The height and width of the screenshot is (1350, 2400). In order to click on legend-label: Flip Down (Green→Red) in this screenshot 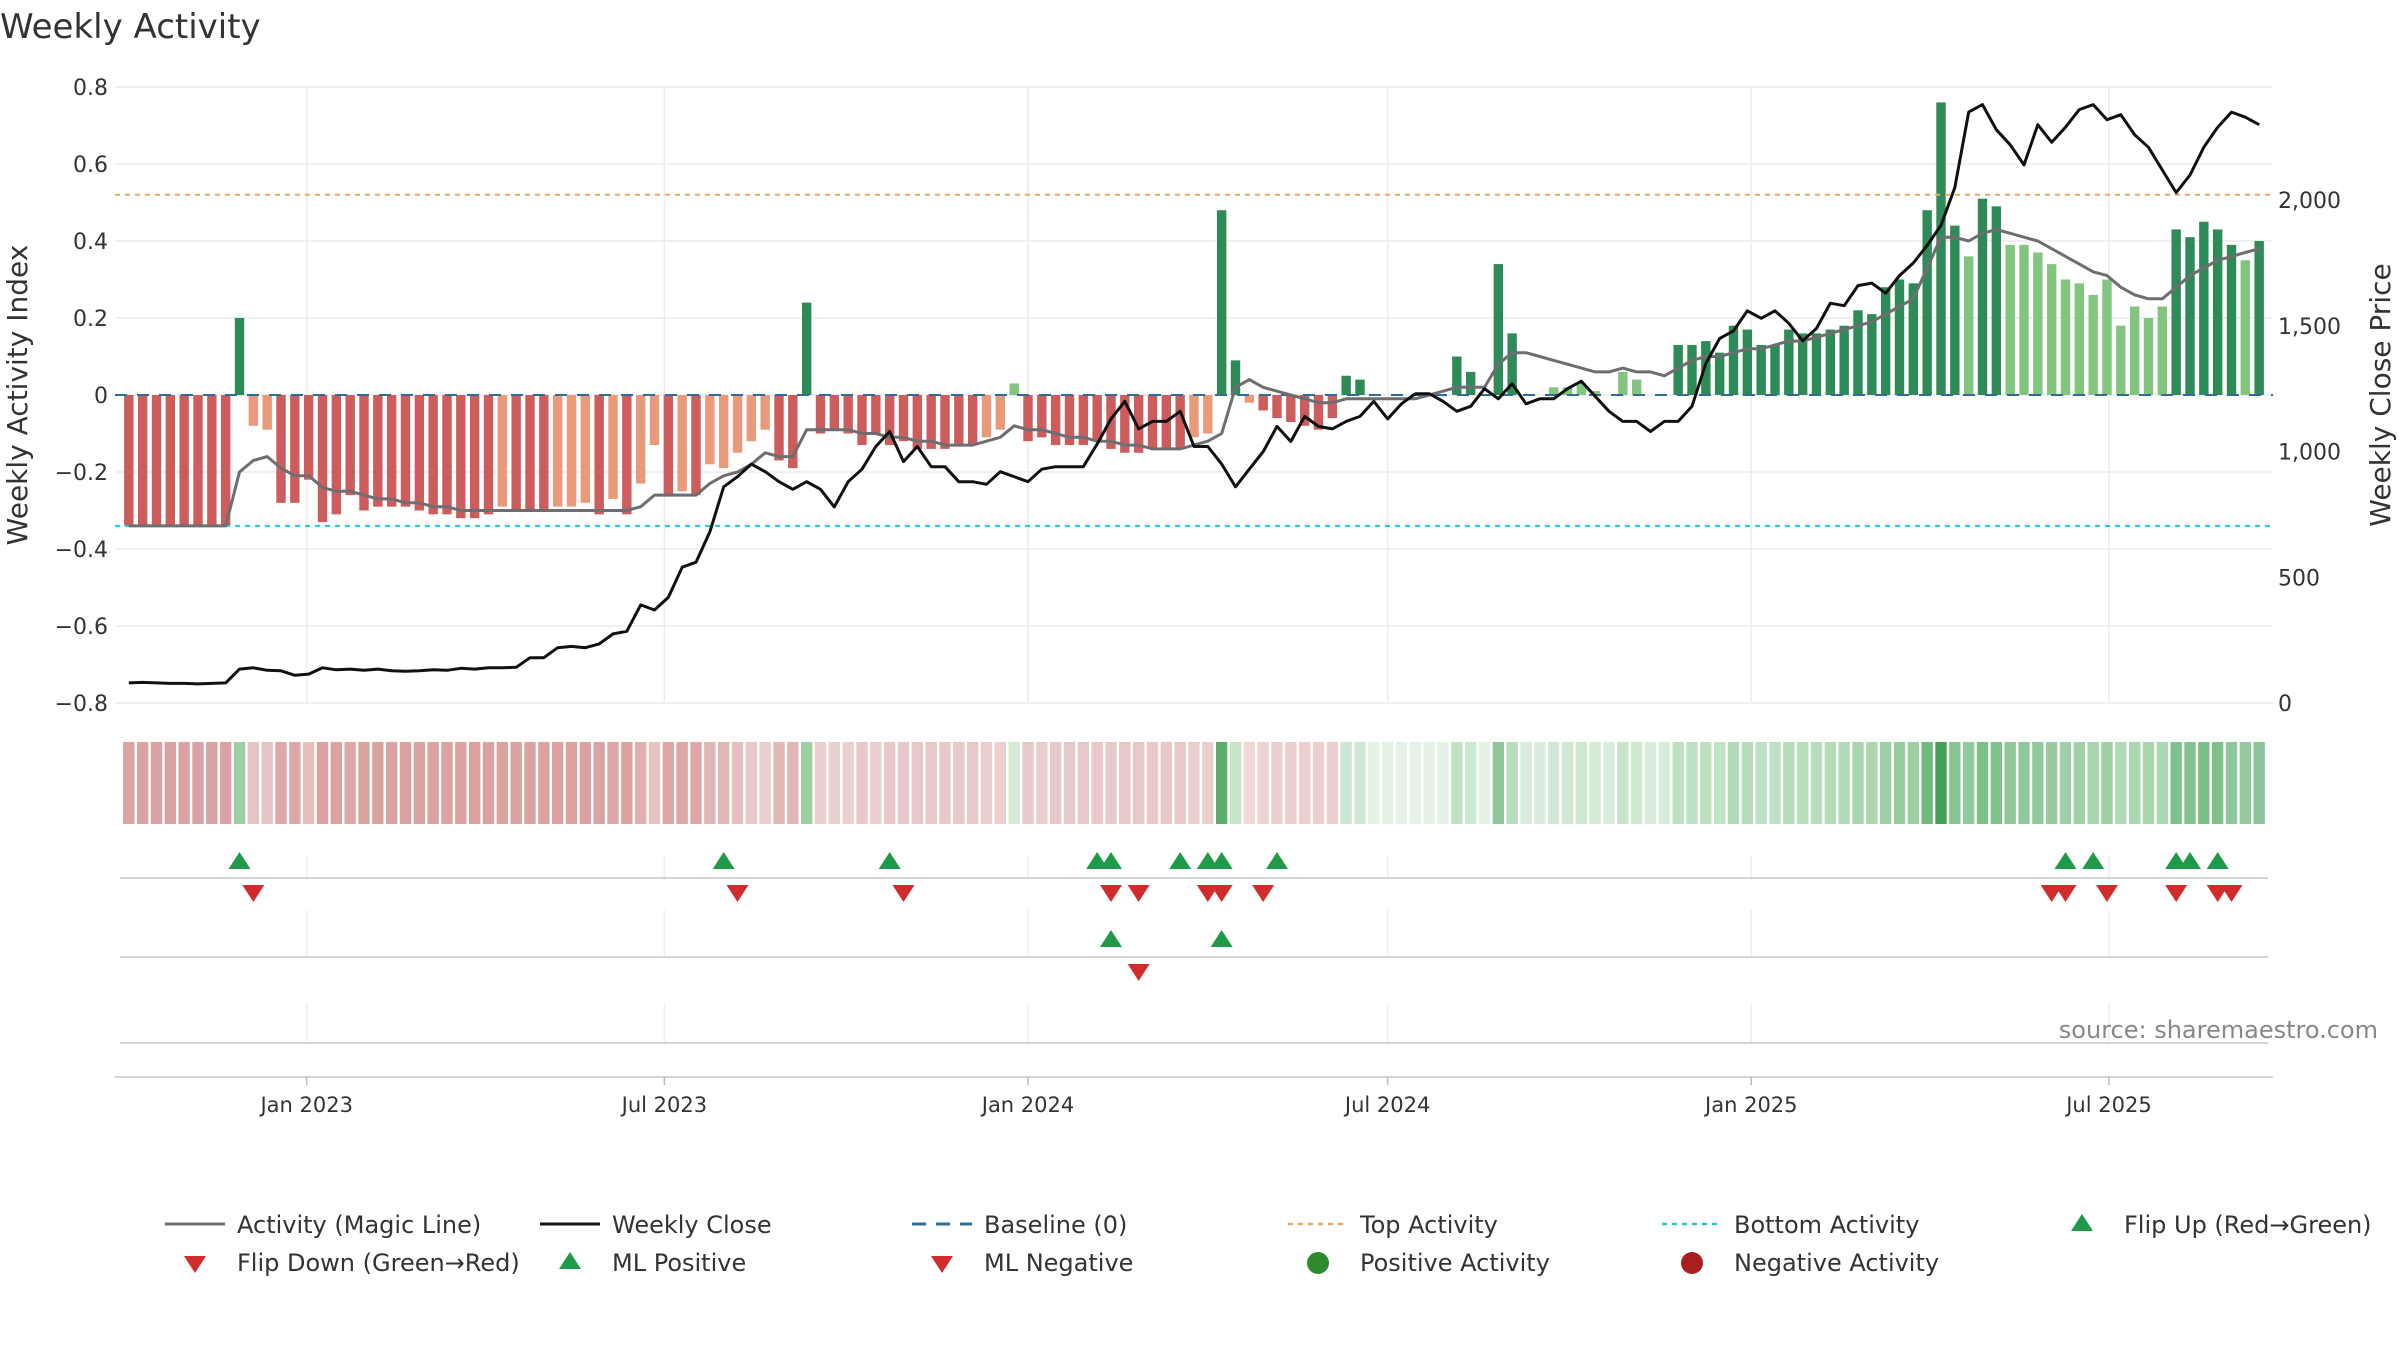, I will do `click(378, 1263)`.